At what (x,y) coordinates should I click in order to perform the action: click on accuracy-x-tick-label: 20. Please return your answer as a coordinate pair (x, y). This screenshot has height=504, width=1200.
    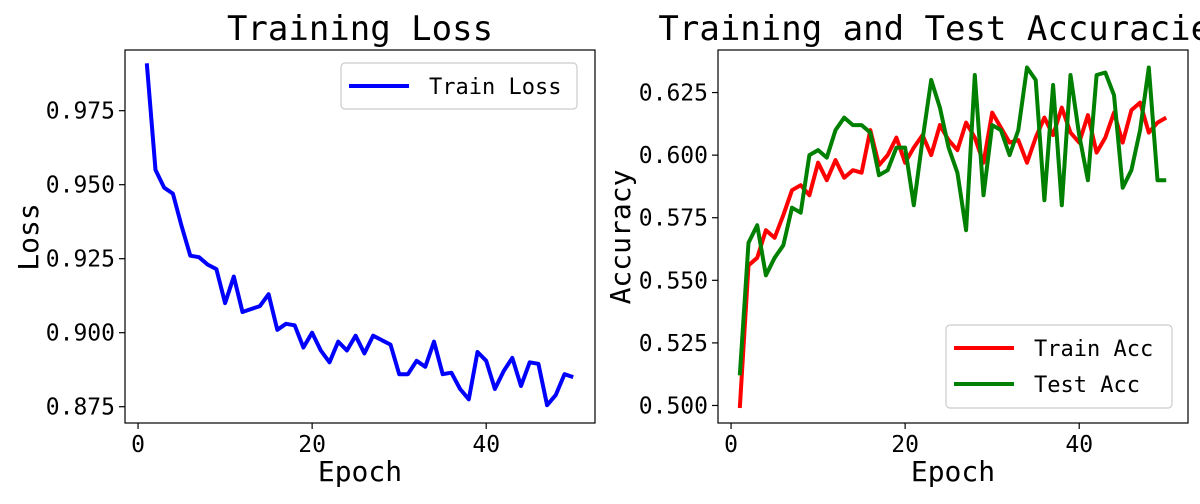
    Looking at the image, I should click on (905, 445).